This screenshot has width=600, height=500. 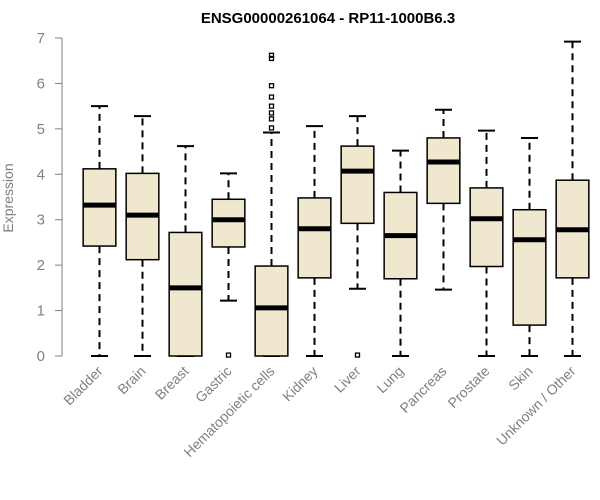 What do you see at coordinates (41, 83) in the screenshot?
I see `y-tick-label: 6` at bounding box center [41, 83].